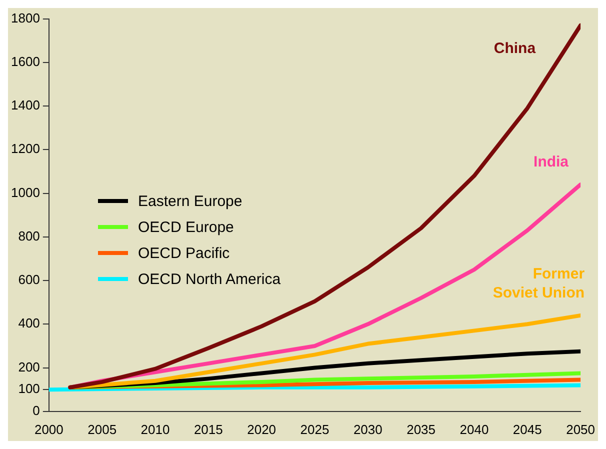  Describe the element at coordinates (155, 429) in the screenshot. I see `x-tick-label: 2010` at that location.